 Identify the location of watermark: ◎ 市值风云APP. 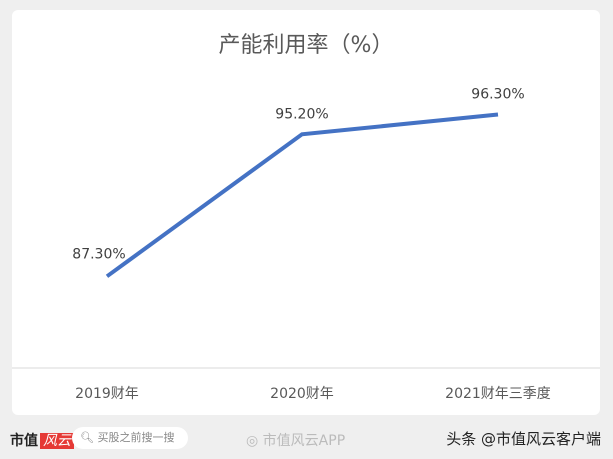
(295, 440).